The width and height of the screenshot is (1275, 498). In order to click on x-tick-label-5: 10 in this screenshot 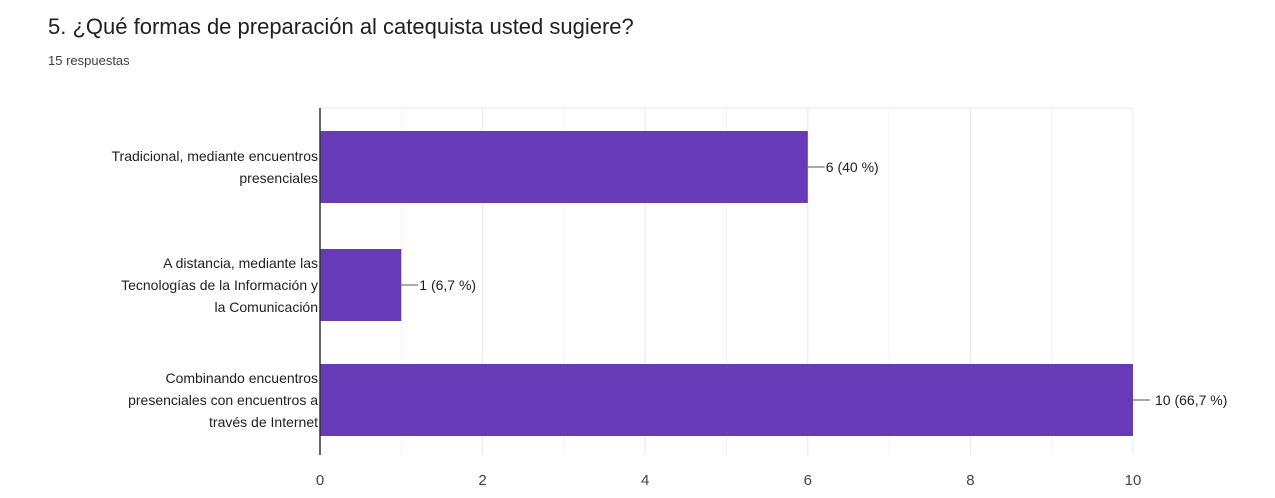, I will do `click(1133, 480)`.